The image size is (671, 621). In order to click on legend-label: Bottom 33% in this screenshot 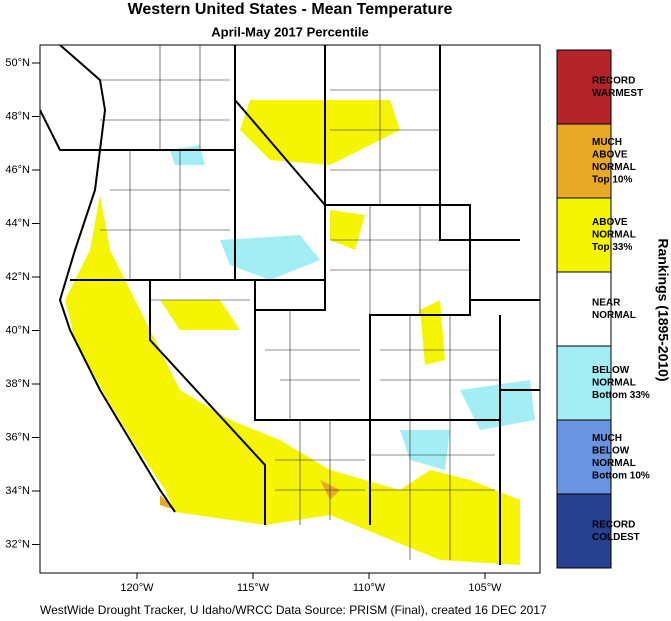, I will do `click(621, 395)`.